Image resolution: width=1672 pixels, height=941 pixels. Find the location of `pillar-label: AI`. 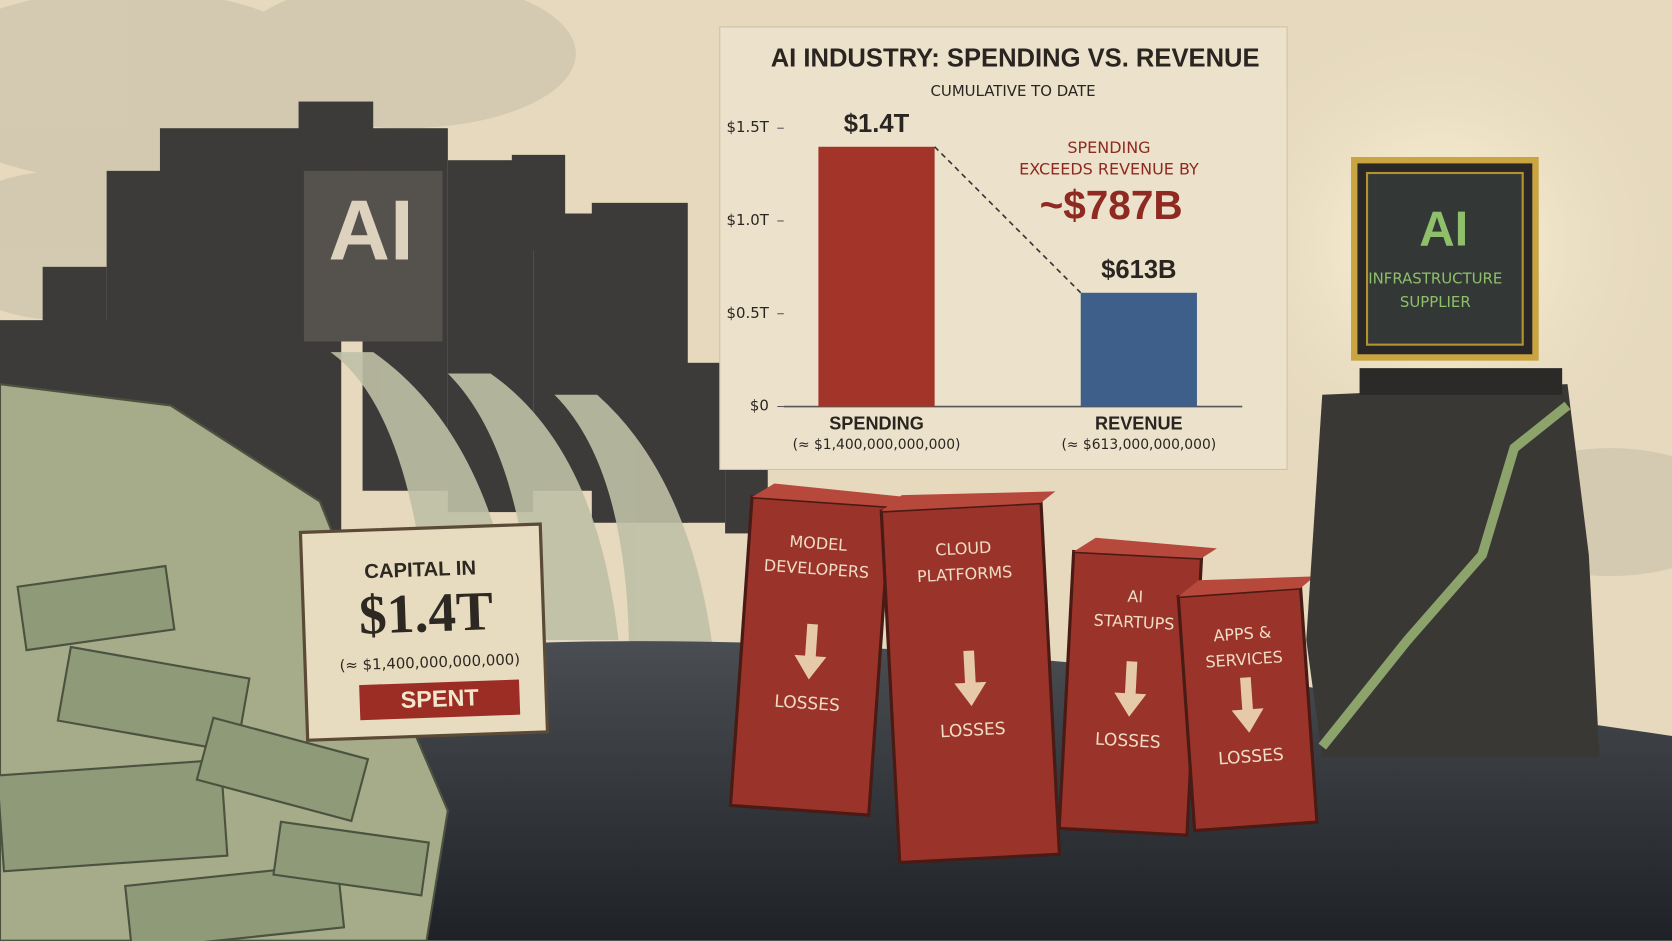

pillar-label: AI is located at coordinates (1135, 597).